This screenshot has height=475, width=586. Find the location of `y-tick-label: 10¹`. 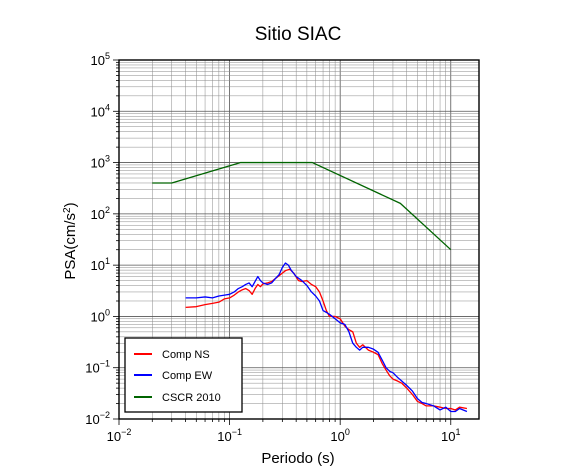

y-tick-label: 10¹ is located at coordinates (100, 264).